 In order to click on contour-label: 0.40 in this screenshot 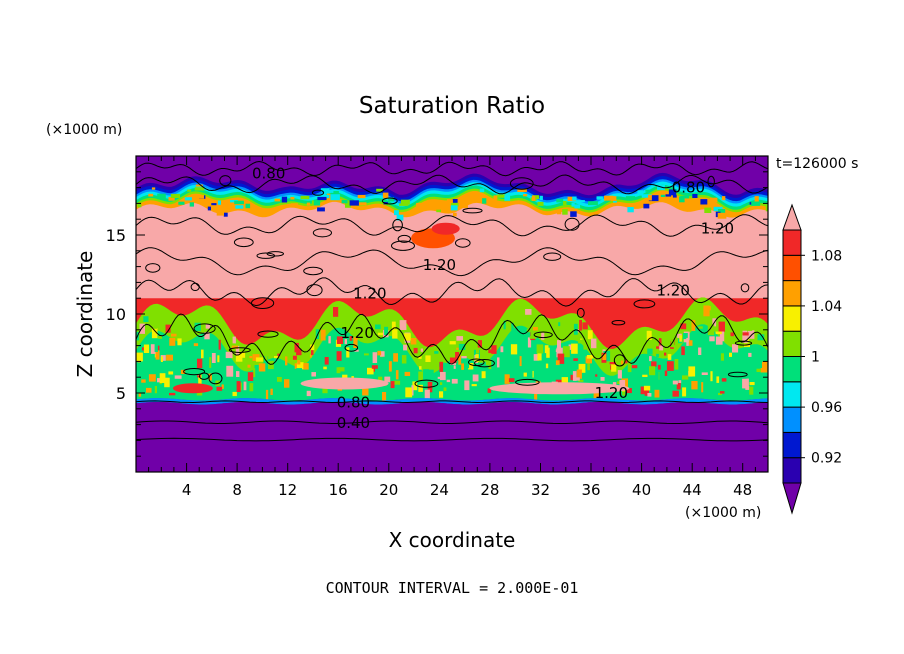, I will do `click(353, 423)`.